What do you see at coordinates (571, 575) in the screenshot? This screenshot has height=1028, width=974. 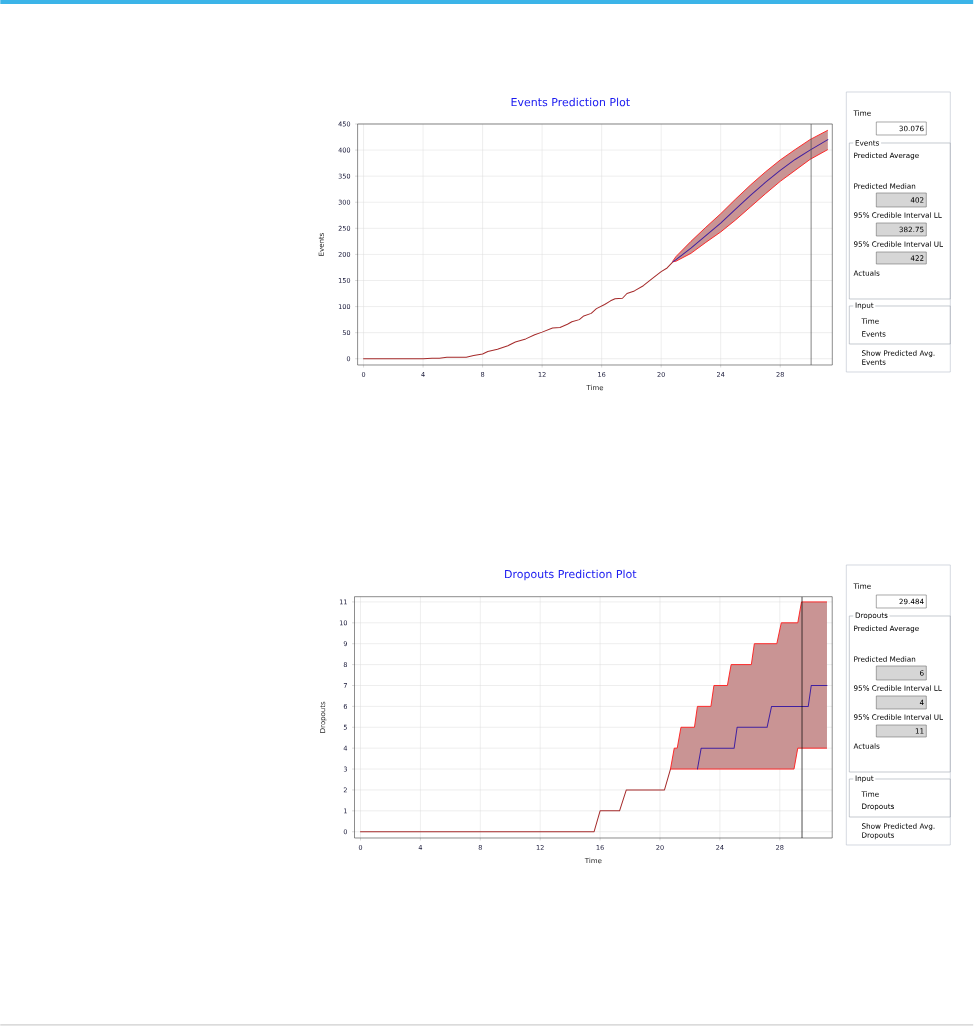 I see `chart-title: Dropouts Prediction Plot` at bounding box center [571, 575].